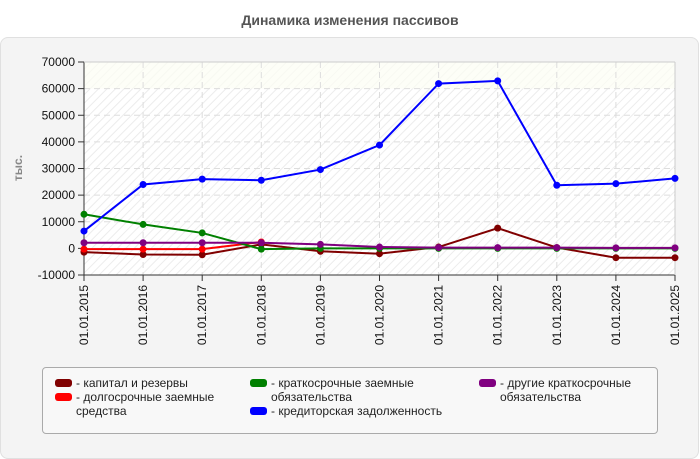  What do you see at coordinates (616, 315) in the screenshot?
I see `x-tick-label: 01.01.2024` at bounding box center [616, 315].